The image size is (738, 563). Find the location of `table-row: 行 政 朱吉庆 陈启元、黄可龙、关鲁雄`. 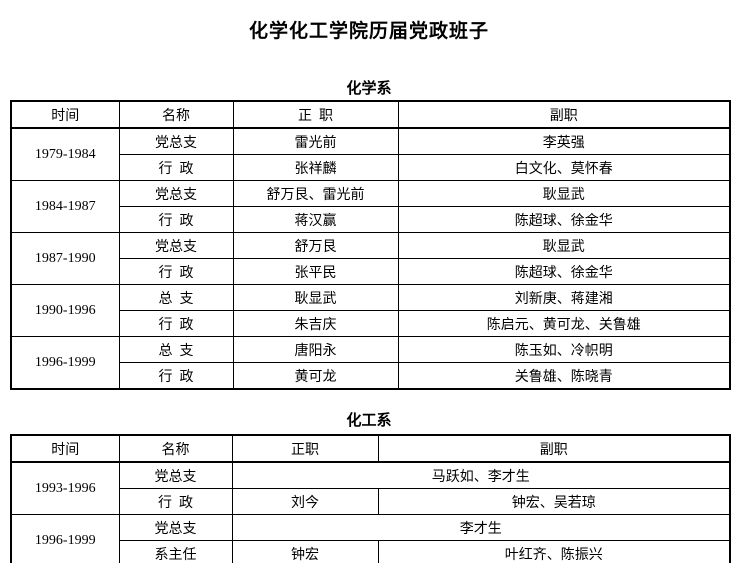

table-row: 行 政 朱吉庆 陈启元、黄可龙、关鲁雄 is located at coordinates (371, 323).